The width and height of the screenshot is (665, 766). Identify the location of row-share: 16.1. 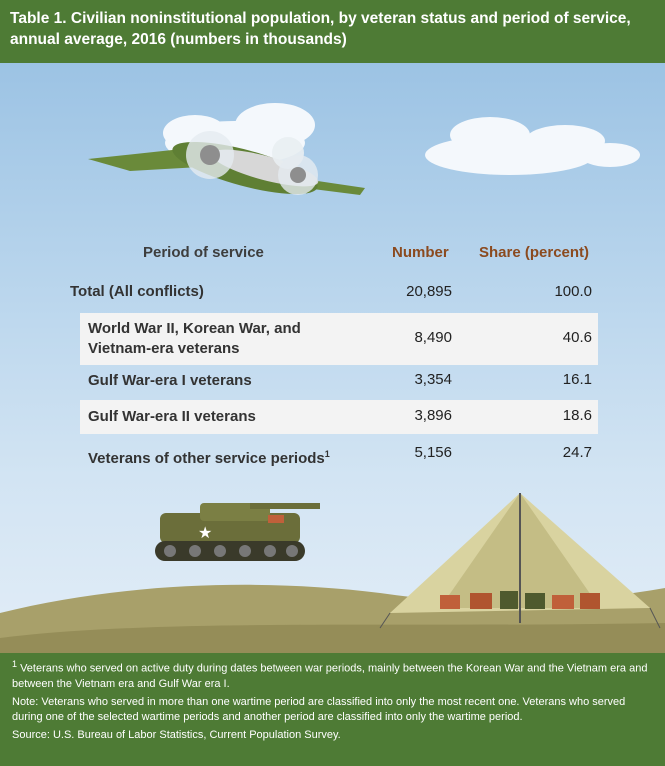
(577, 379).